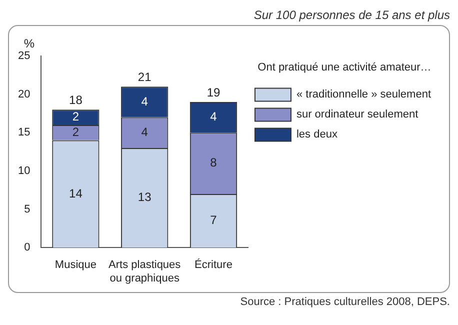 This screenshot has width=458, height=325. What do you see at coordinates (145, 197) in the screenshot?
I see `data-label: 13` at bounding box center [145, 197].